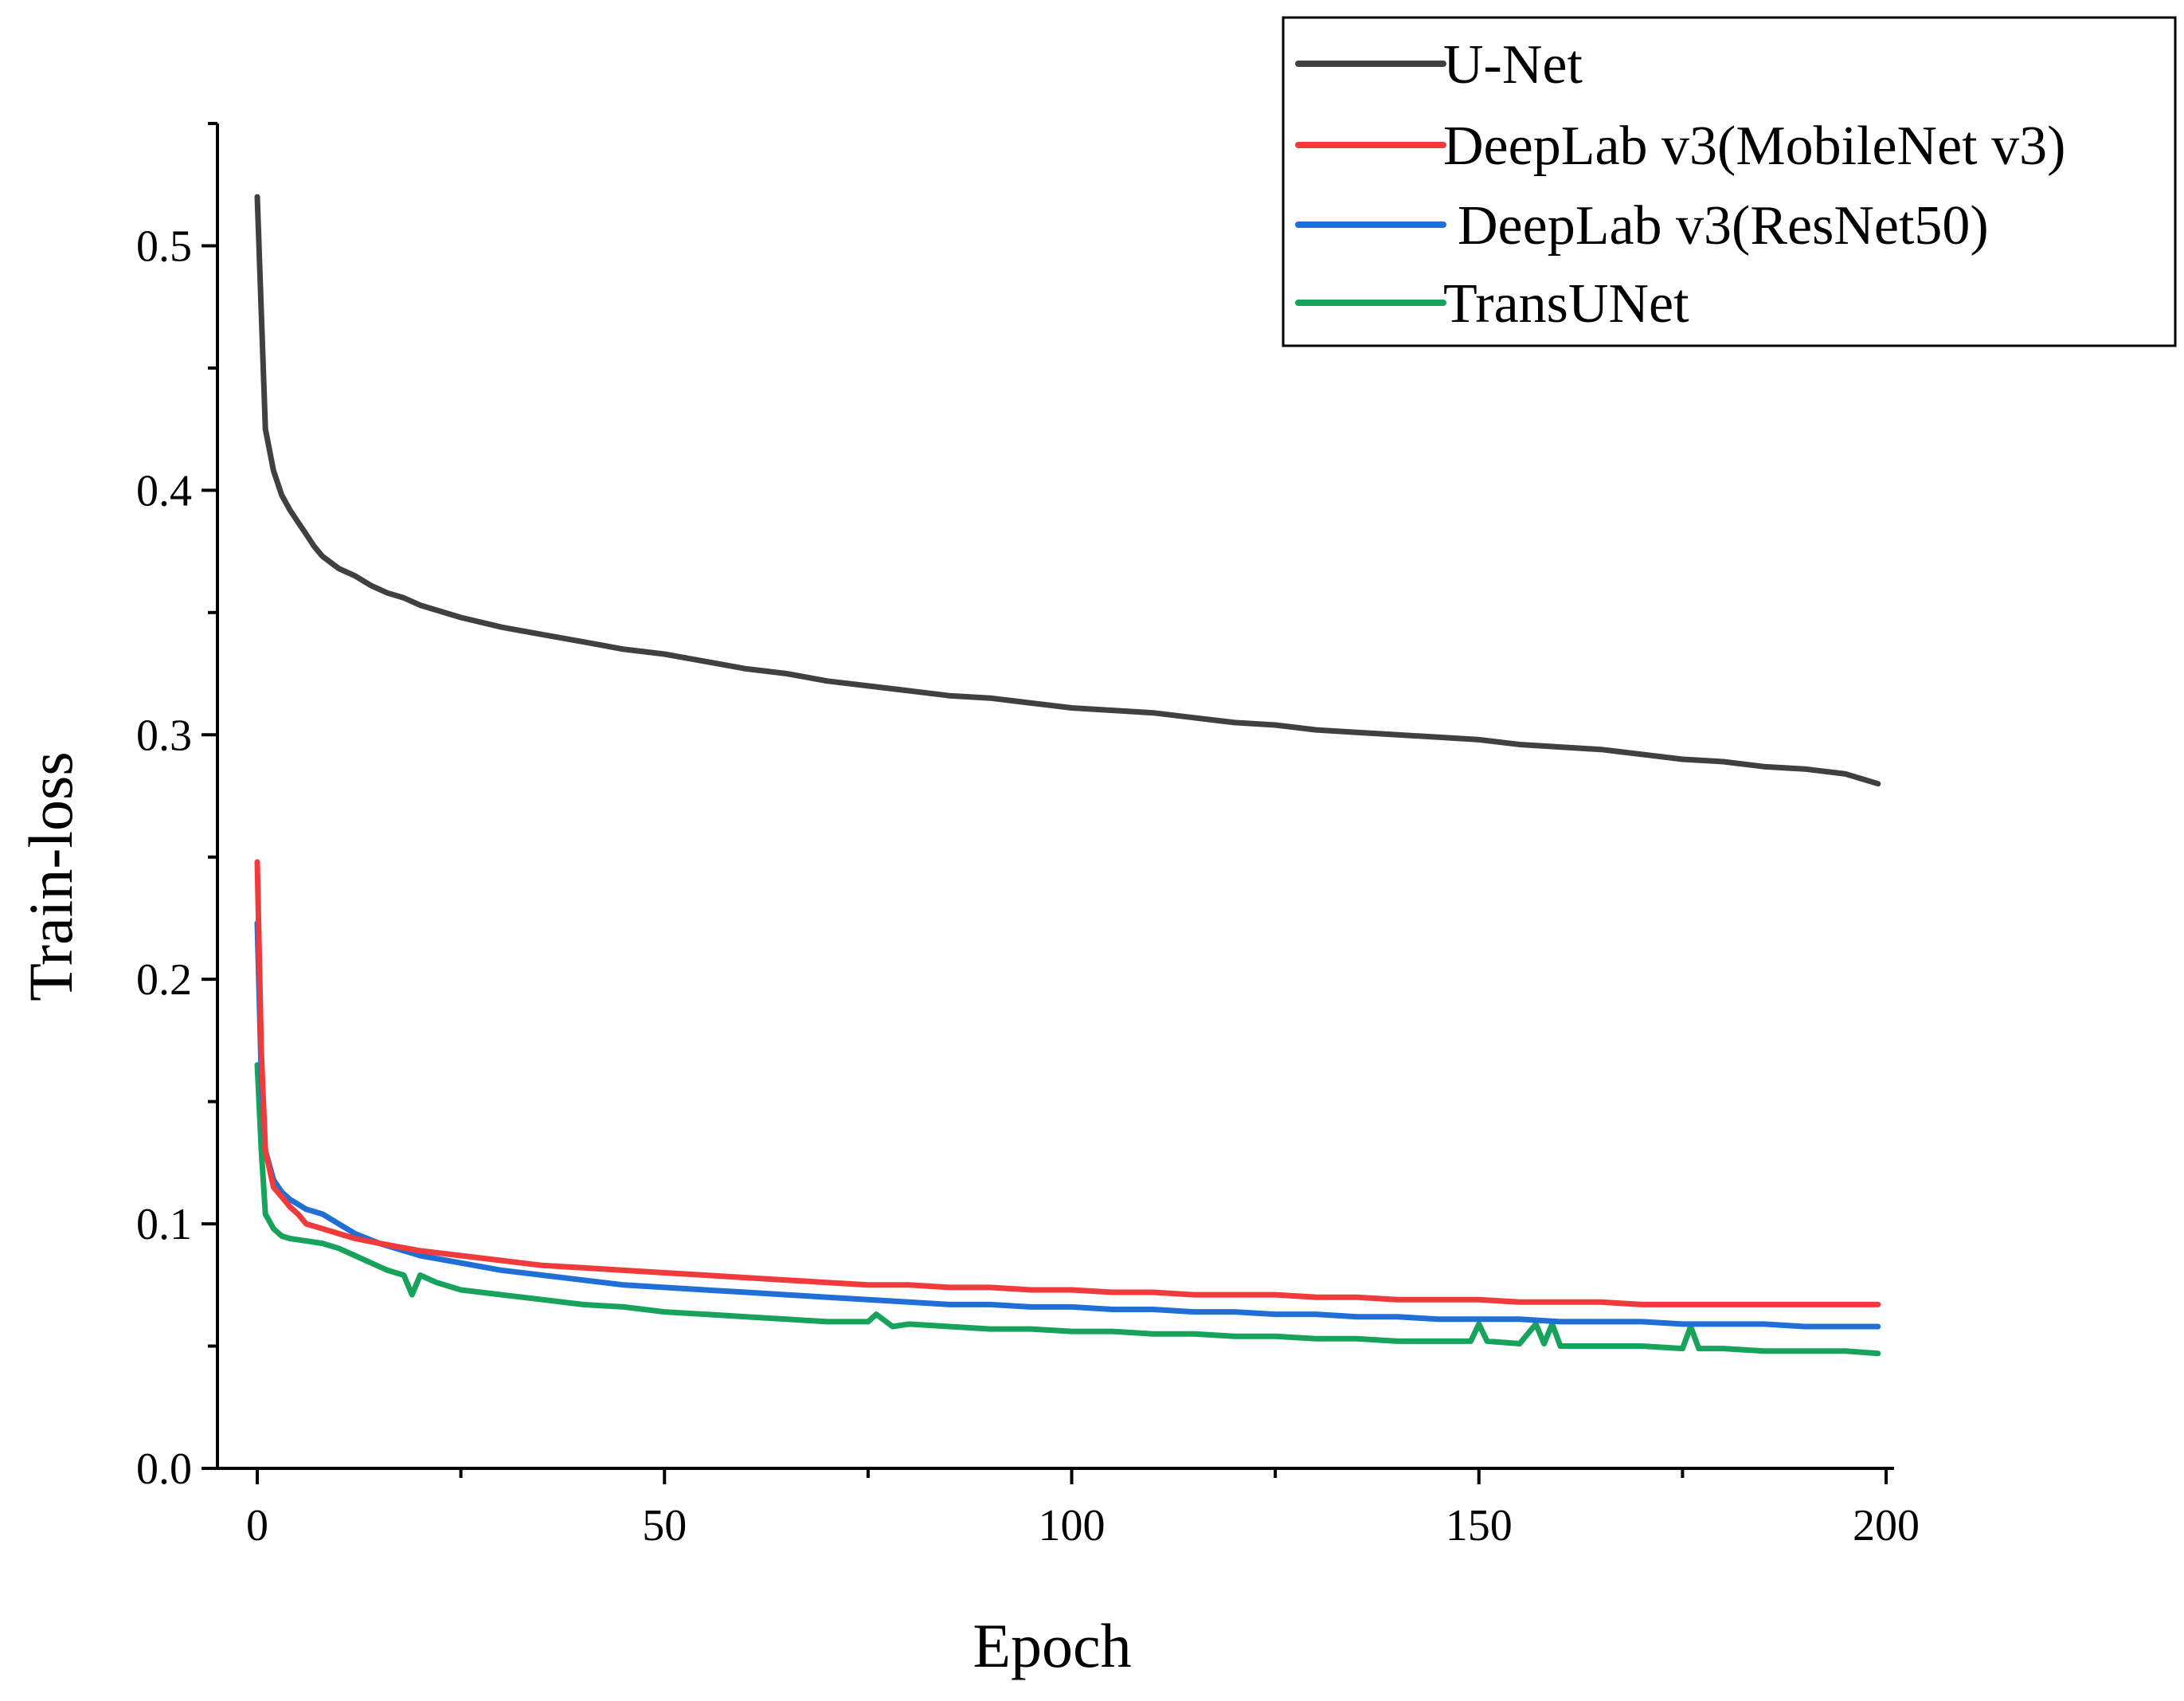 This screenshot has height=1701, width=2184. I want to click on y-tick-label: 0.3, so click(164, 735).